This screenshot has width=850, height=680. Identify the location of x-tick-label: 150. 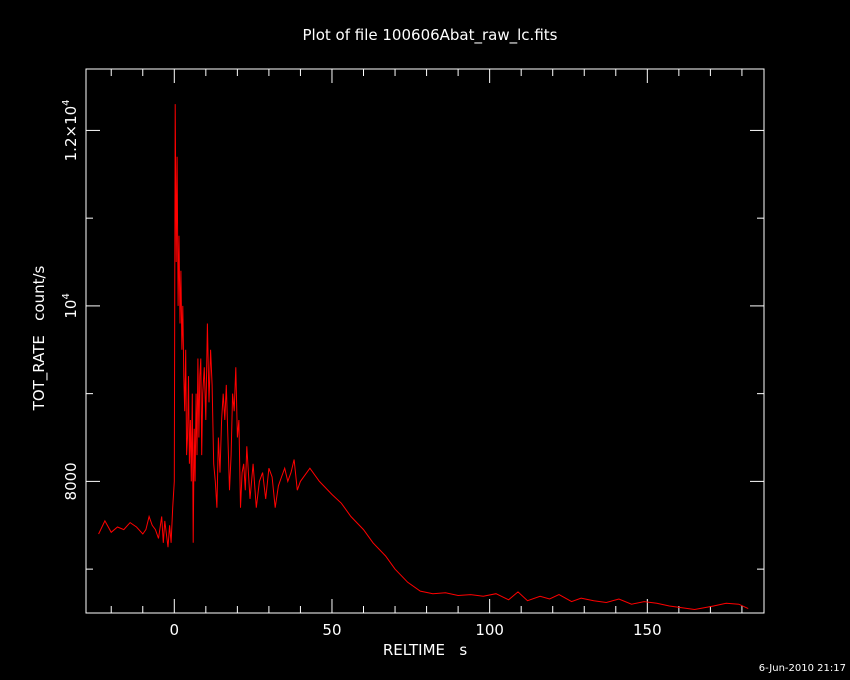
(647, 630).